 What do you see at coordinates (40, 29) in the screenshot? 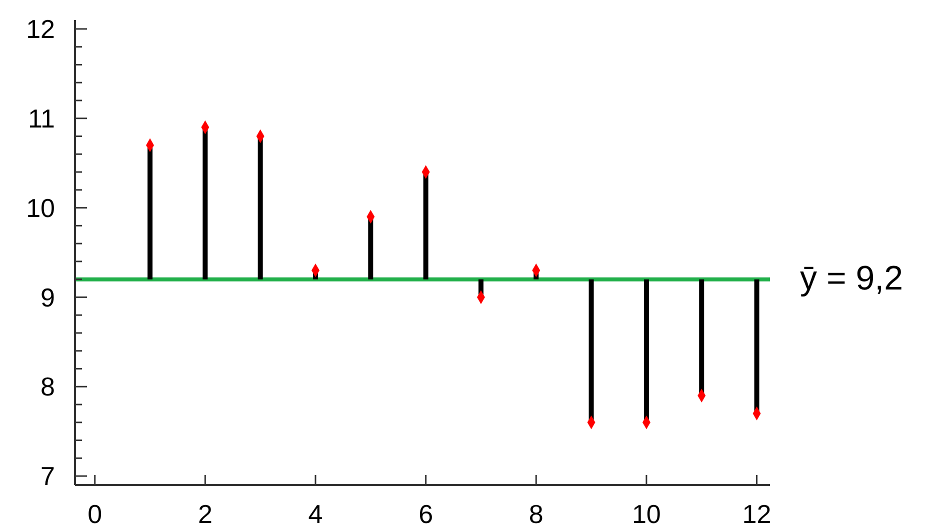
I see `y-tick-label: 12` at bounding box center [40, 29].